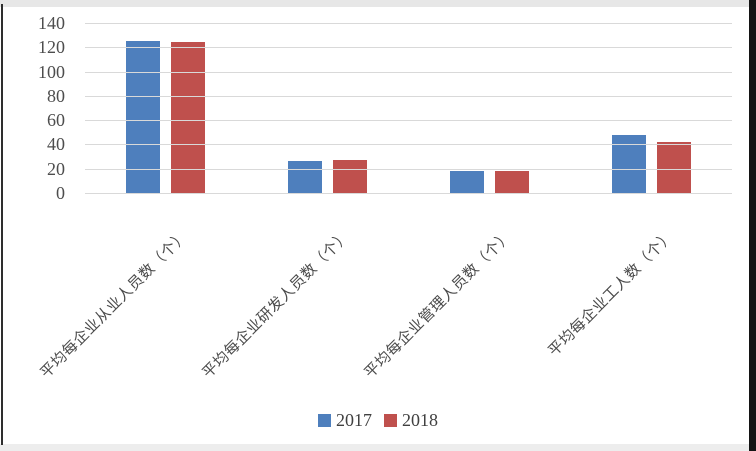 The height and width of the screenshot is (451, 756). I want to click on left-border-line, so click(2, 224).